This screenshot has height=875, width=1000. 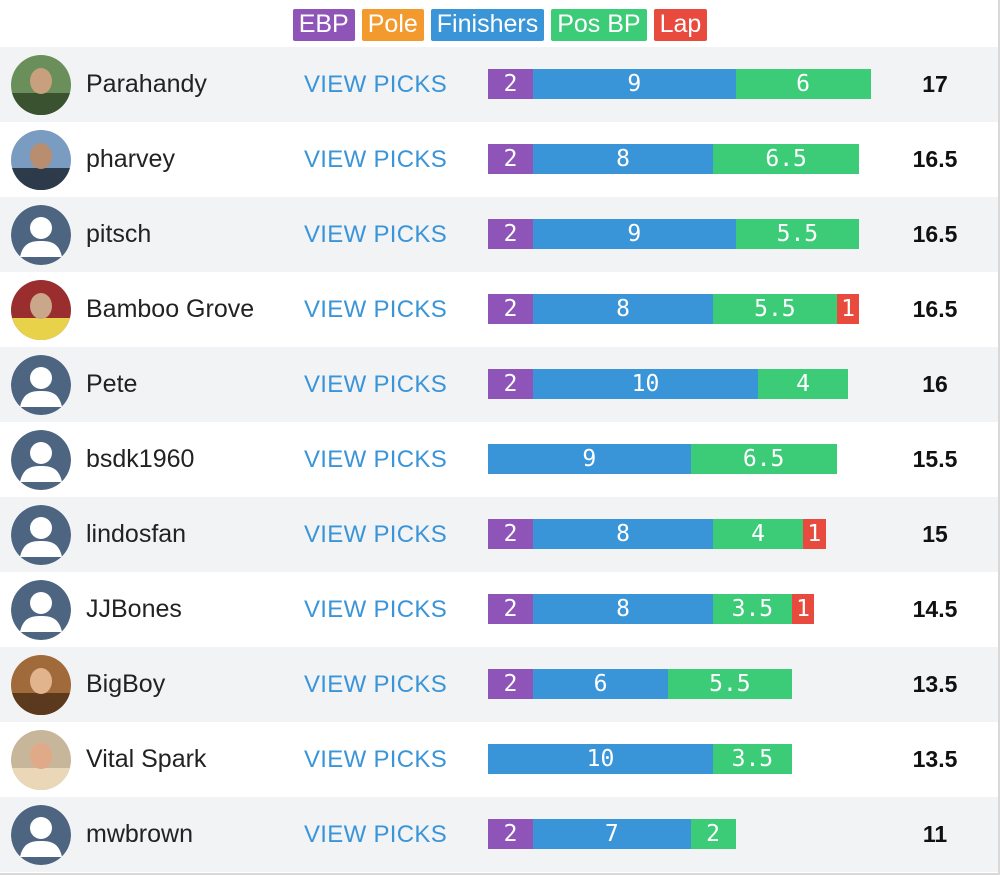 What do you see at coordinates (139, 834) in the screenshot?
I see `player-name: mwbrown` at bounding box center [139, 834].